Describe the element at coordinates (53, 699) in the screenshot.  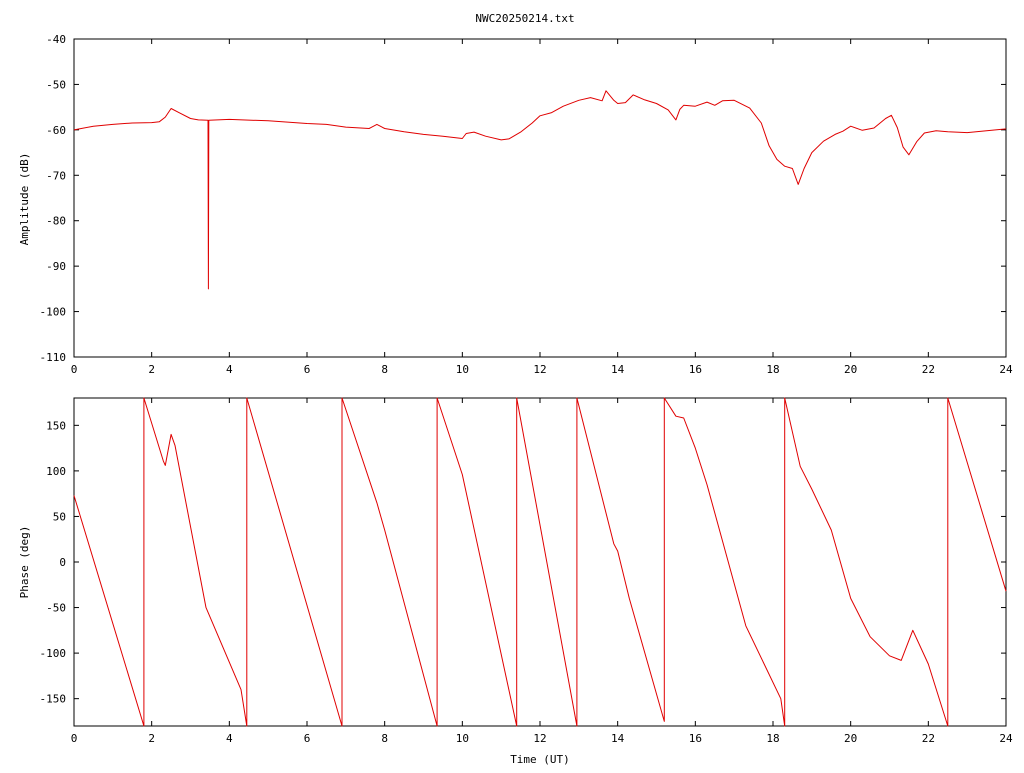
I see `y-tick-label: -150` at that location.